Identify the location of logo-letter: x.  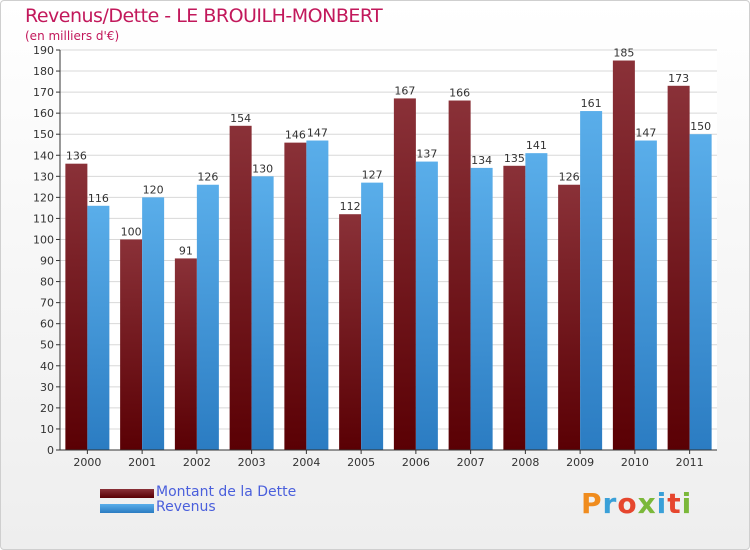
(647, 503).